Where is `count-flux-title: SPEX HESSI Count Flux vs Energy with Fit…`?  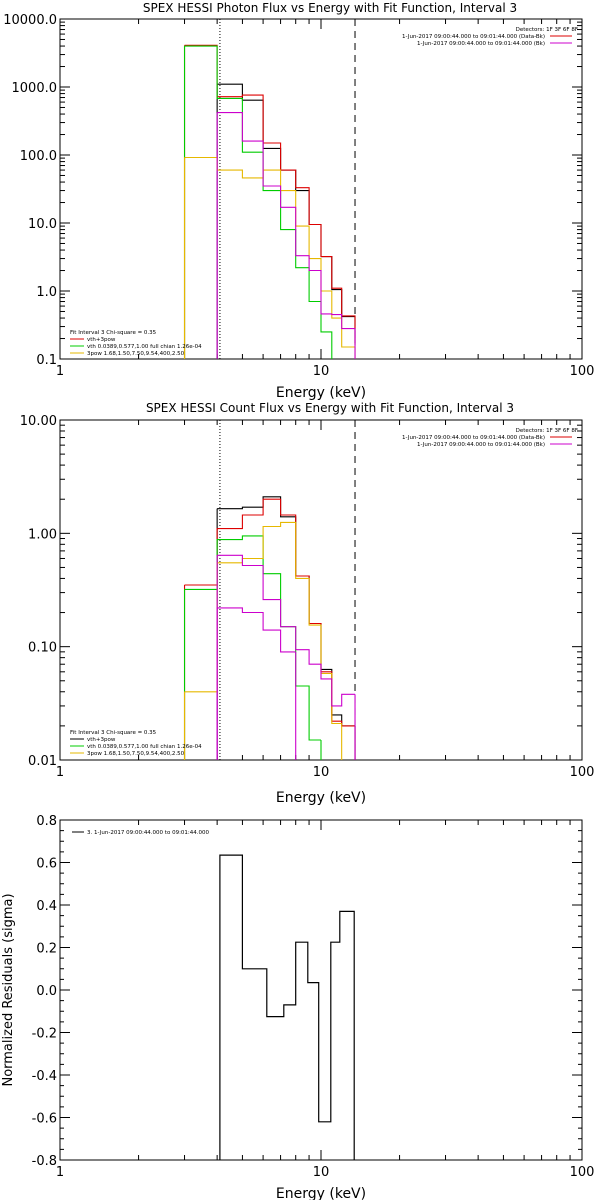
count-flux-title: SPEX HESSI Count Flux vs Energy with Fit… is located at coordinates (330, 408).